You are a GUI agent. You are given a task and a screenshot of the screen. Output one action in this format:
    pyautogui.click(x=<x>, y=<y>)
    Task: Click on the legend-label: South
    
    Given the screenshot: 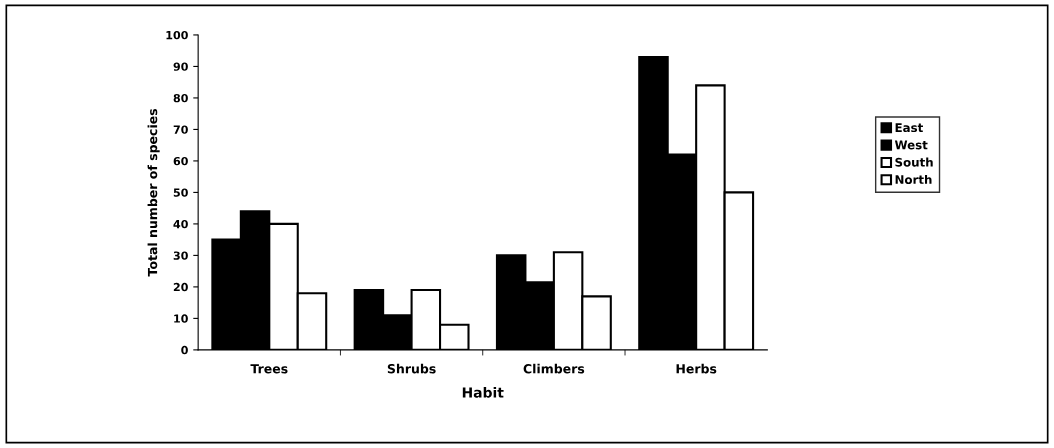 What is the action you would take?
    pyautogui.click(x=914, y=162)
    